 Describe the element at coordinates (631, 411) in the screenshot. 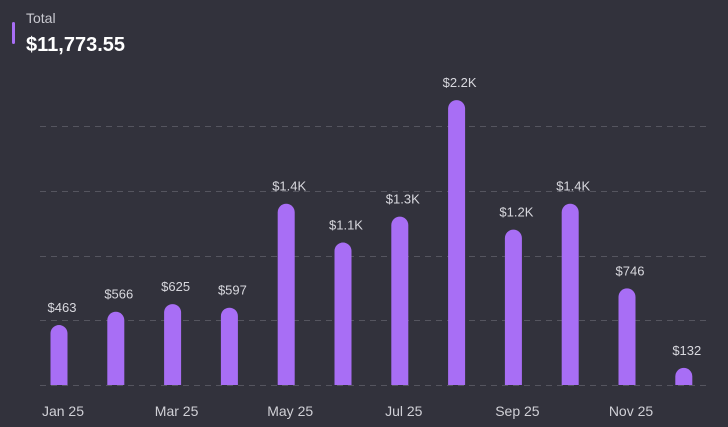

I see `x-tick-label: Nov 25` at that location.